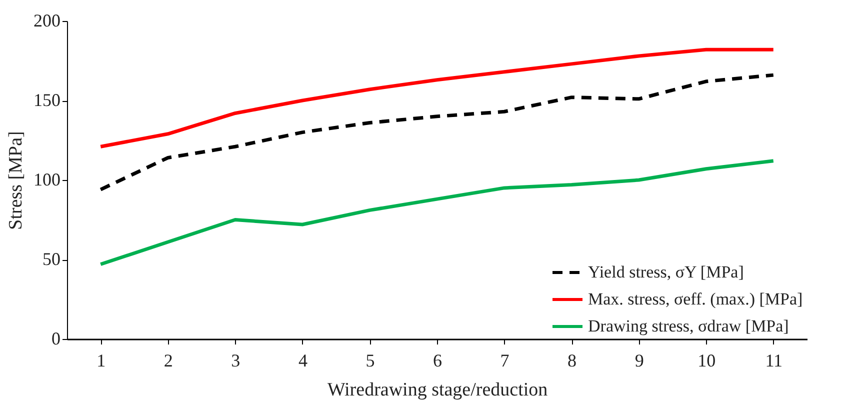 This screenshot has height=418, width=860. What do you see at coordinates (47, 180) in the screenshot?
I see `y-tick-label: 100` at bounding box center [47, 180].